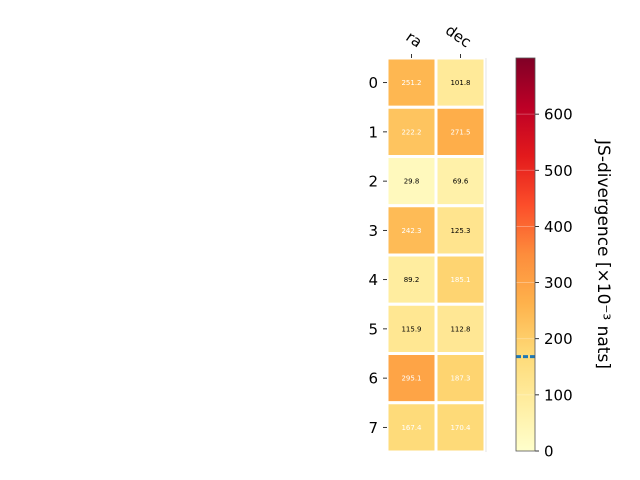 This screenshot has height=480, width=640. Describe the element at coordinates (558, 115) in the screenshot. I see `colorbar-tick-label: 600` at that location.